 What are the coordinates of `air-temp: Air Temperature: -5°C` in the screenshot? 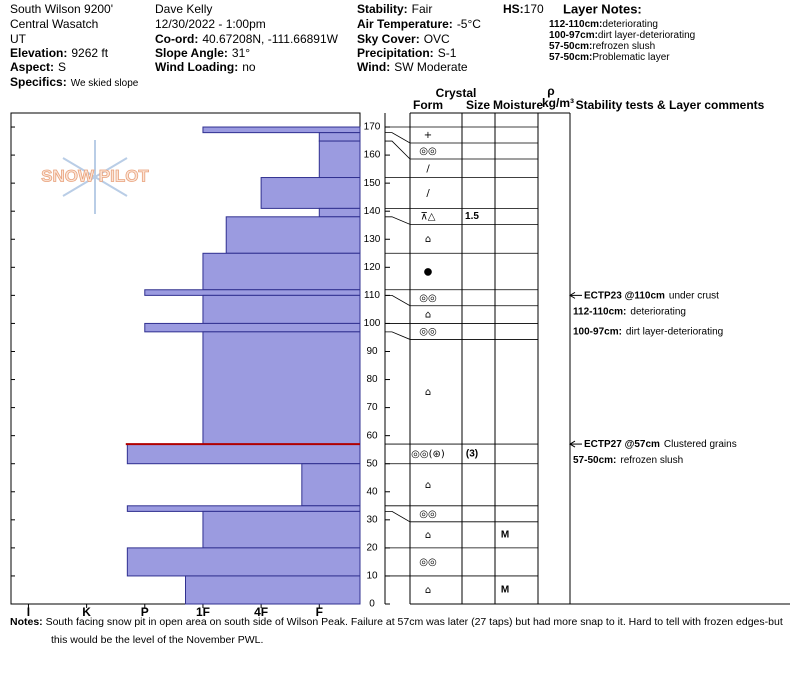 It's located at (419, 24).